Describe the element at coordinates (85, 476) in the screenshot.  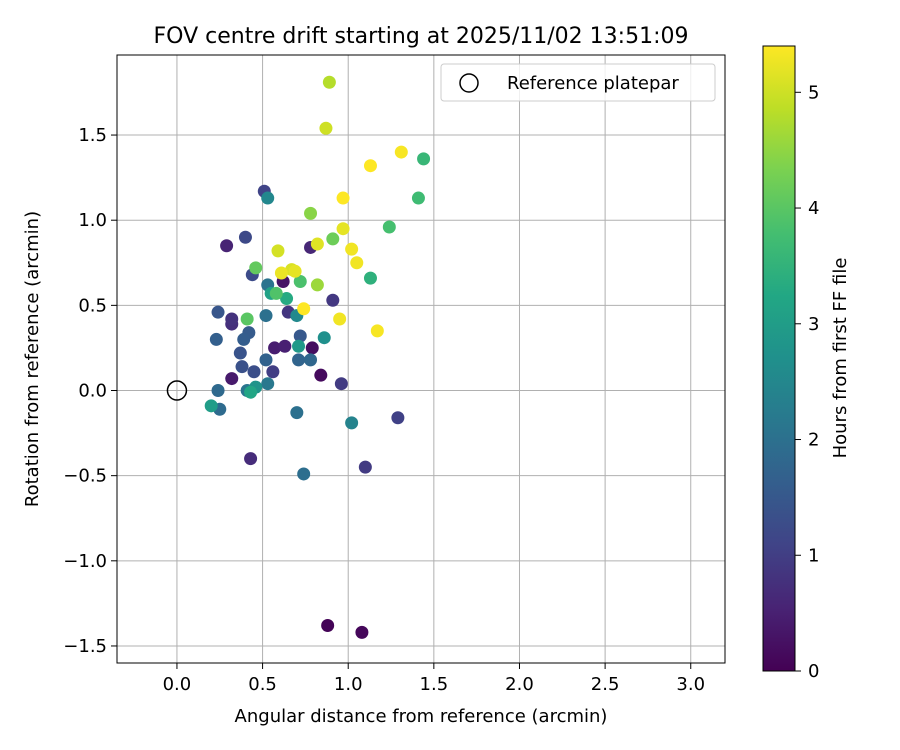
I see `y-tick-label: −0.5` at that location.